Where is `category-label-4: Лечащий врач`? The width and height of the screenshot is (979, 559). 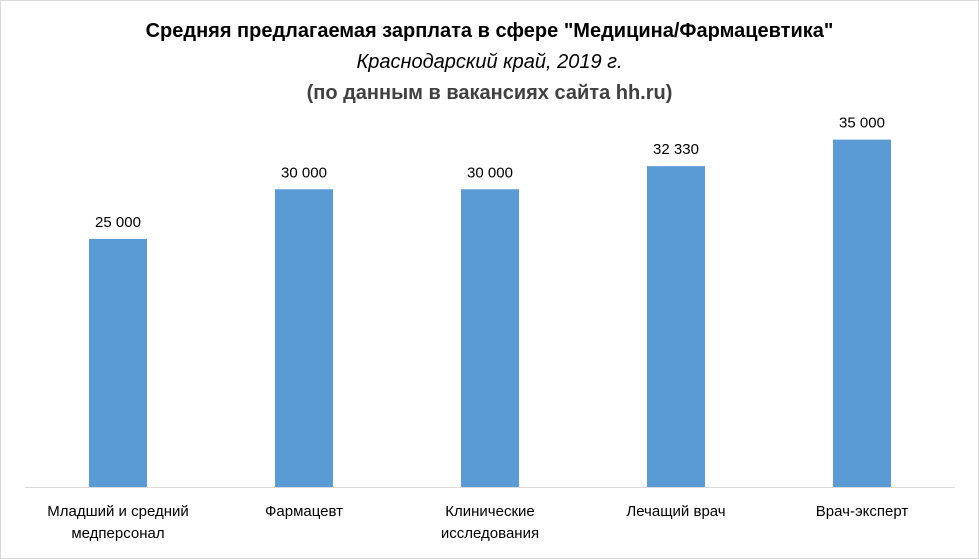 category-label-4: Лечащий врач is located at coordinates (676, 511).